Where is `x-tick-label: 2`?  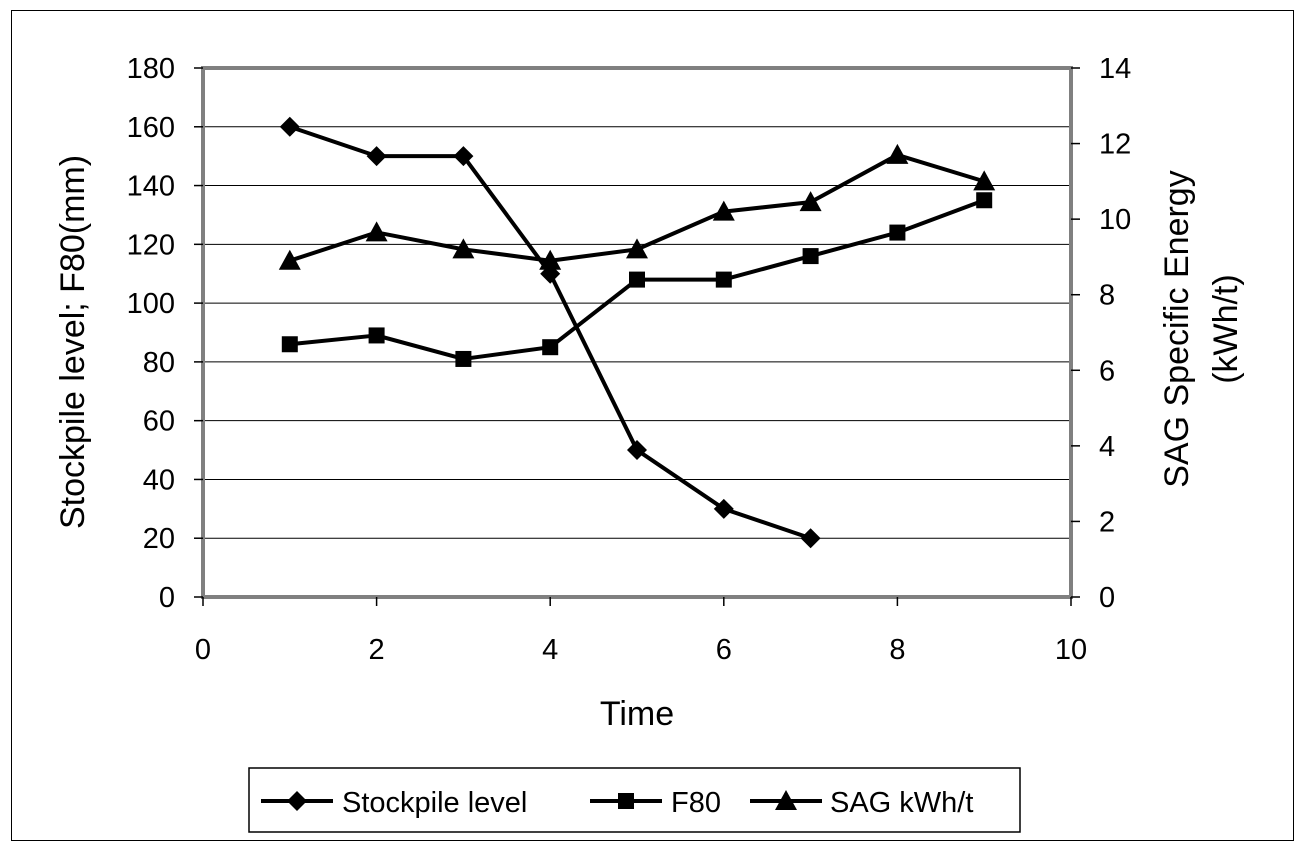 x-tick-label: 2 is located at coordinates (377, 650).